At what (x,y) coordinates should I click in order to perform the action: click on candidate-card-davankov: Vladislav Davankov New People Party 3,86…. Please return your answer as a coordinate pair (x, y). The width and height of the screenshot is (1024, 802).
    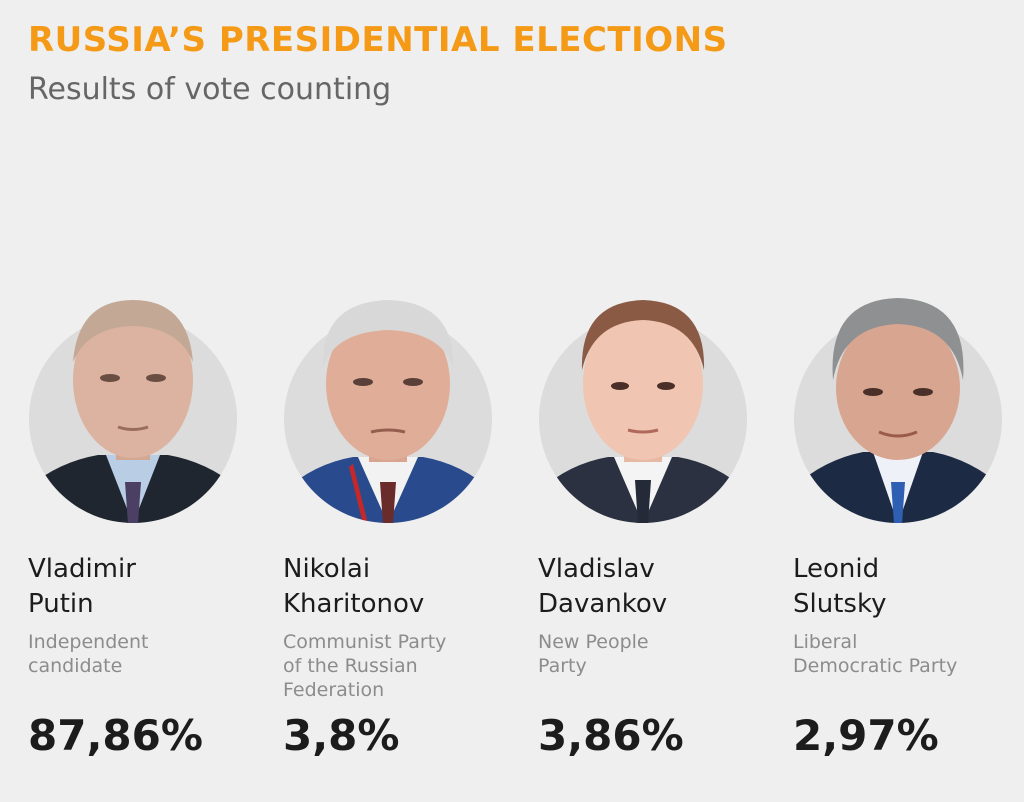
    Looking at the image, I should click on (658, 526).